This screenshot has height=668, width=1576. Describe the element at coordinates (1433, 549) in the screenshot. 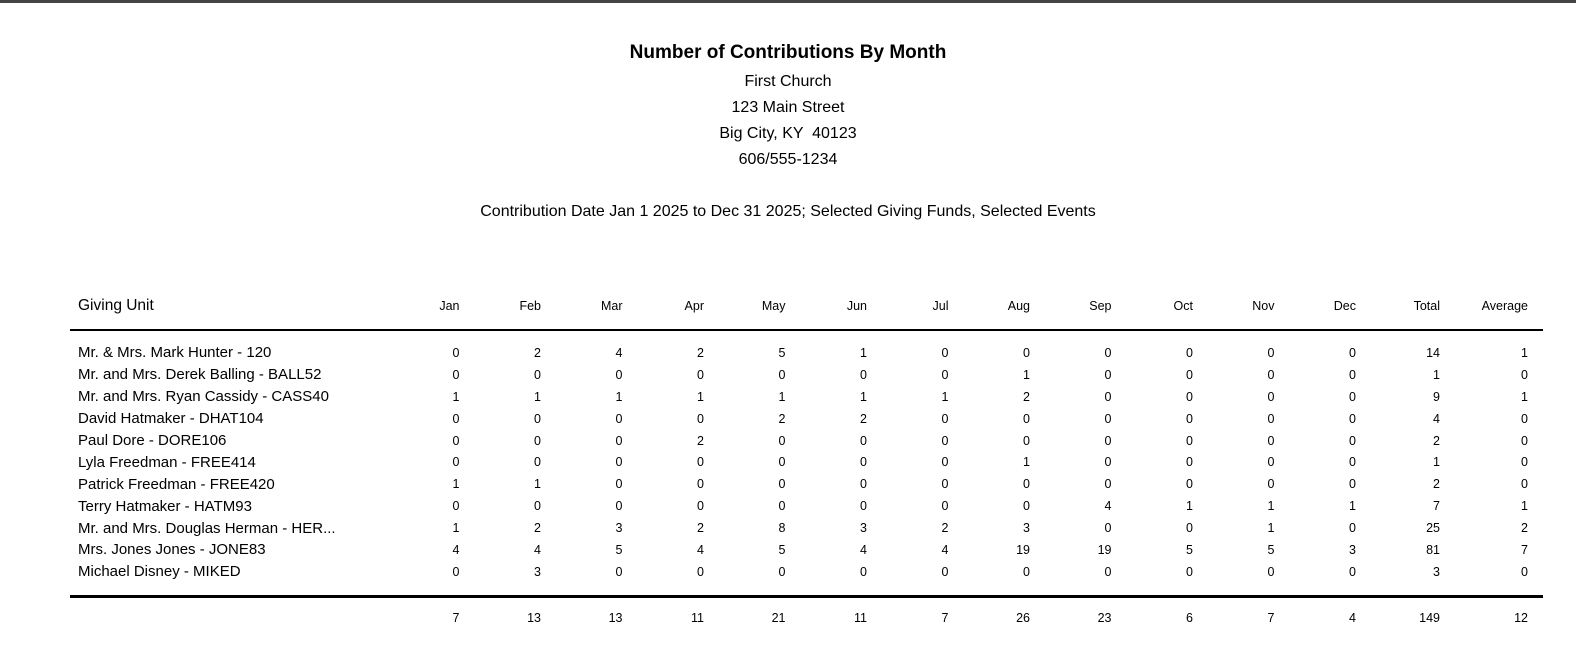

I see `value-cell: 81` at that location.